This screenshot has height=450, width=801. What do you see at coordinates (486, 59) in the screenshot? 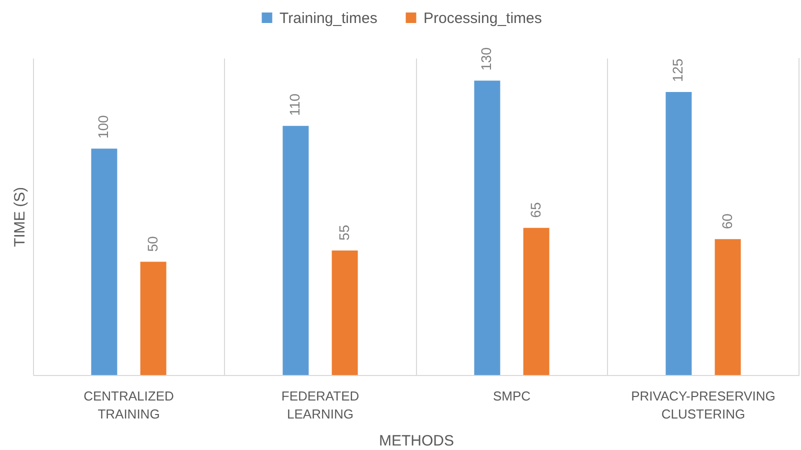
I see `data-label: 130` at bounding box center [486, 59].